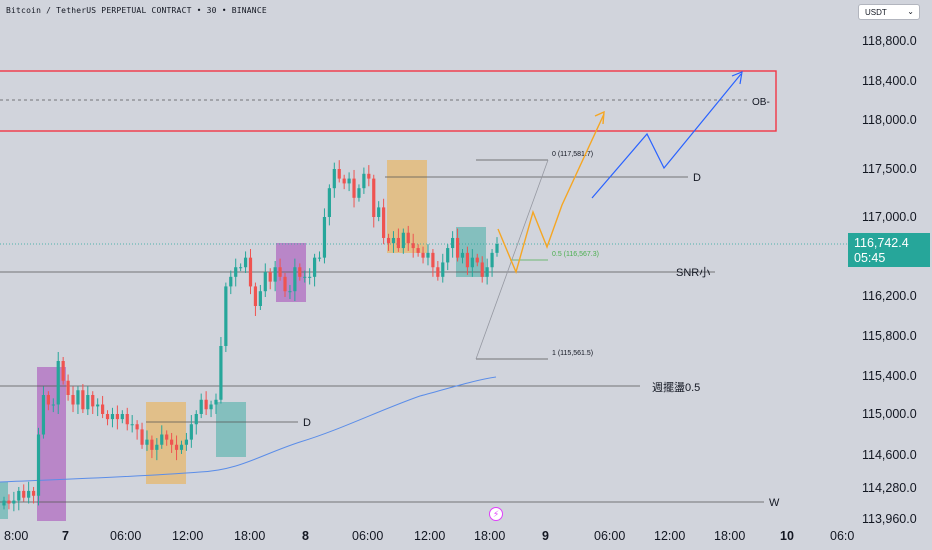 This screenshot has width=932, height=550. What do you see at coordinates (889, 336) in the screenshot?
I see `y-tick-label-6: 115,800.0` at bounding box center [889, 336].